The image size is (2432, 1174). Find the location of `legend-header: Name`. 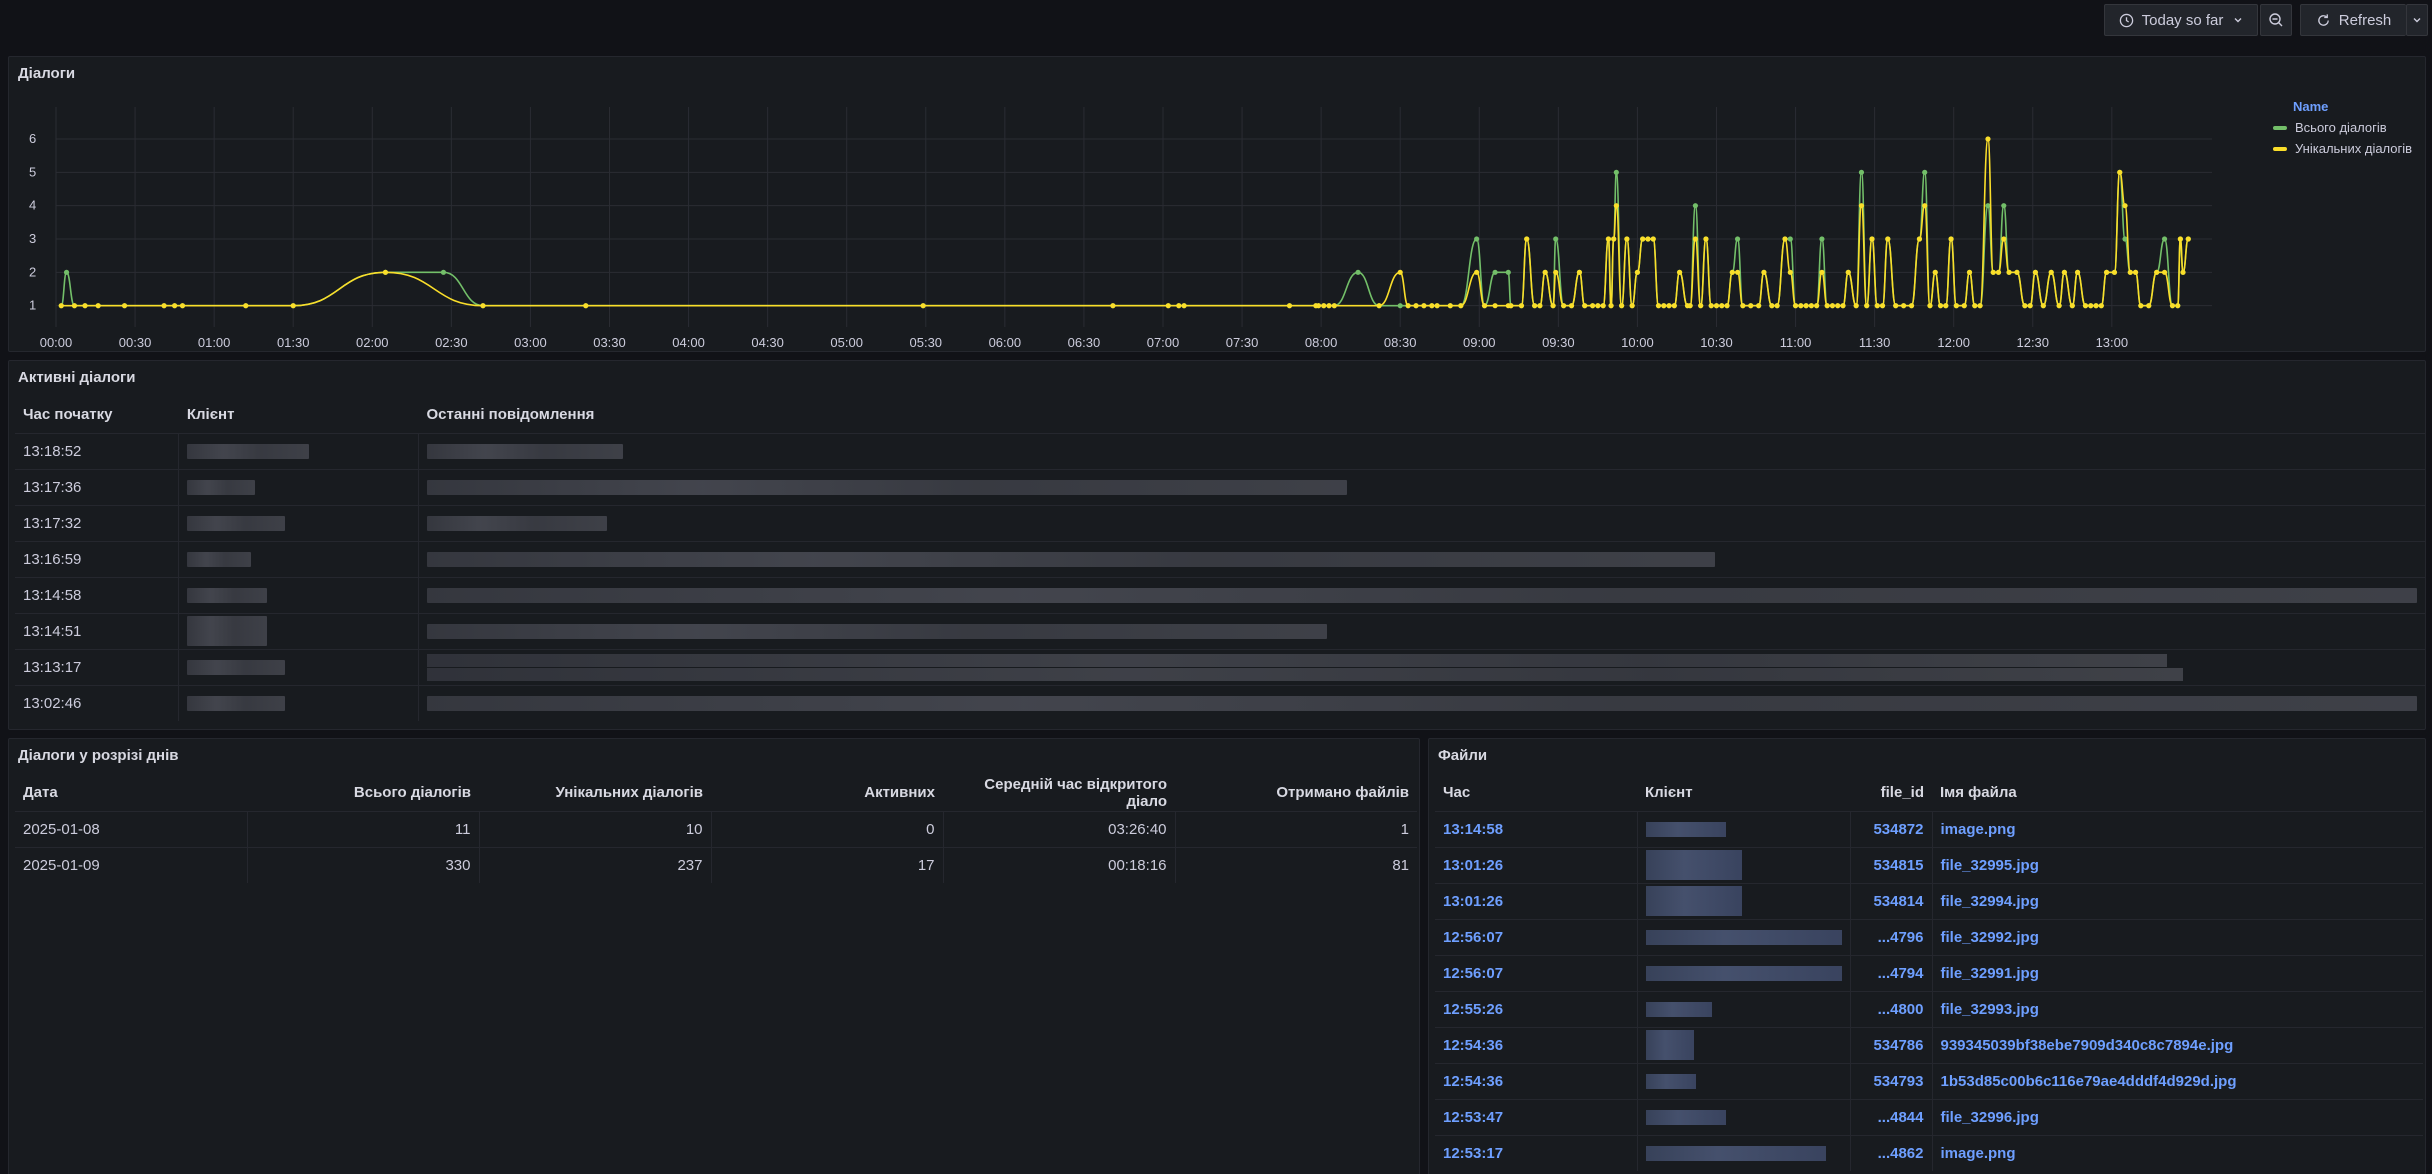

legend-header: Name is located at coordinates (2311, 106).